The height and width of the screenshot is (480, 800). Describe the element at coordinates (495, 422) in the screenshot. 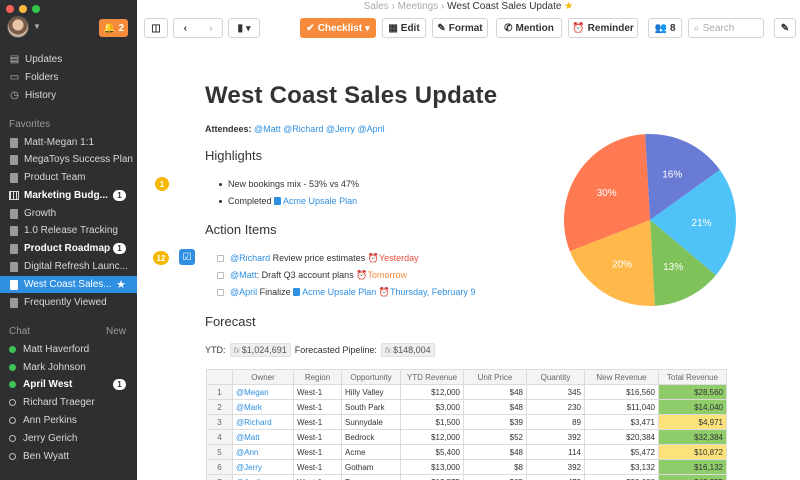

I see `table-cell: $39` at that location.